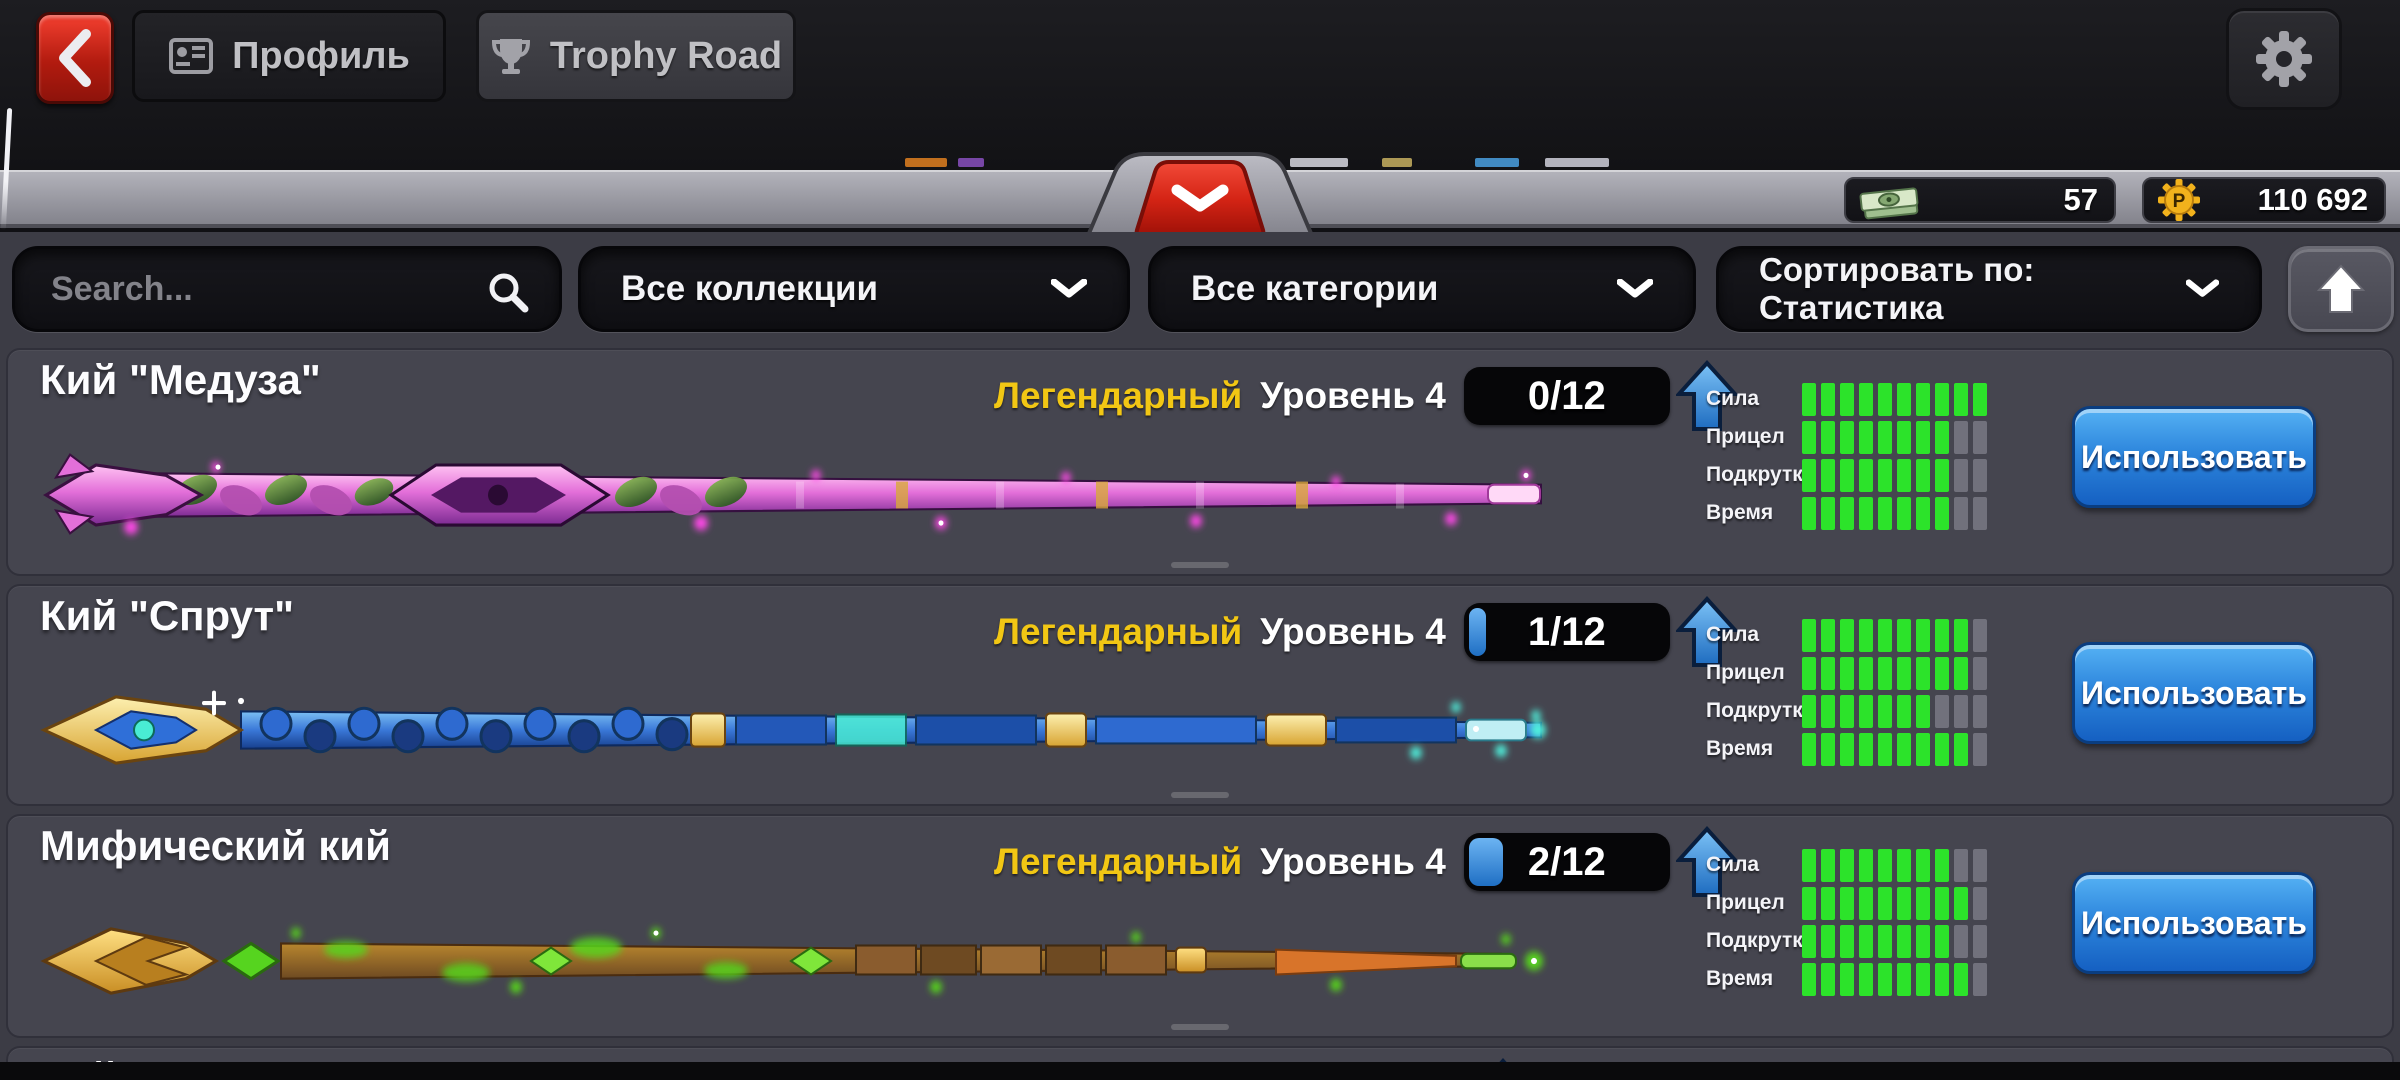 This screenshot has height=1080, width=2400. Describe the element at coordinates (509, 293) in the screenshot. I see `search-icon` at that location.